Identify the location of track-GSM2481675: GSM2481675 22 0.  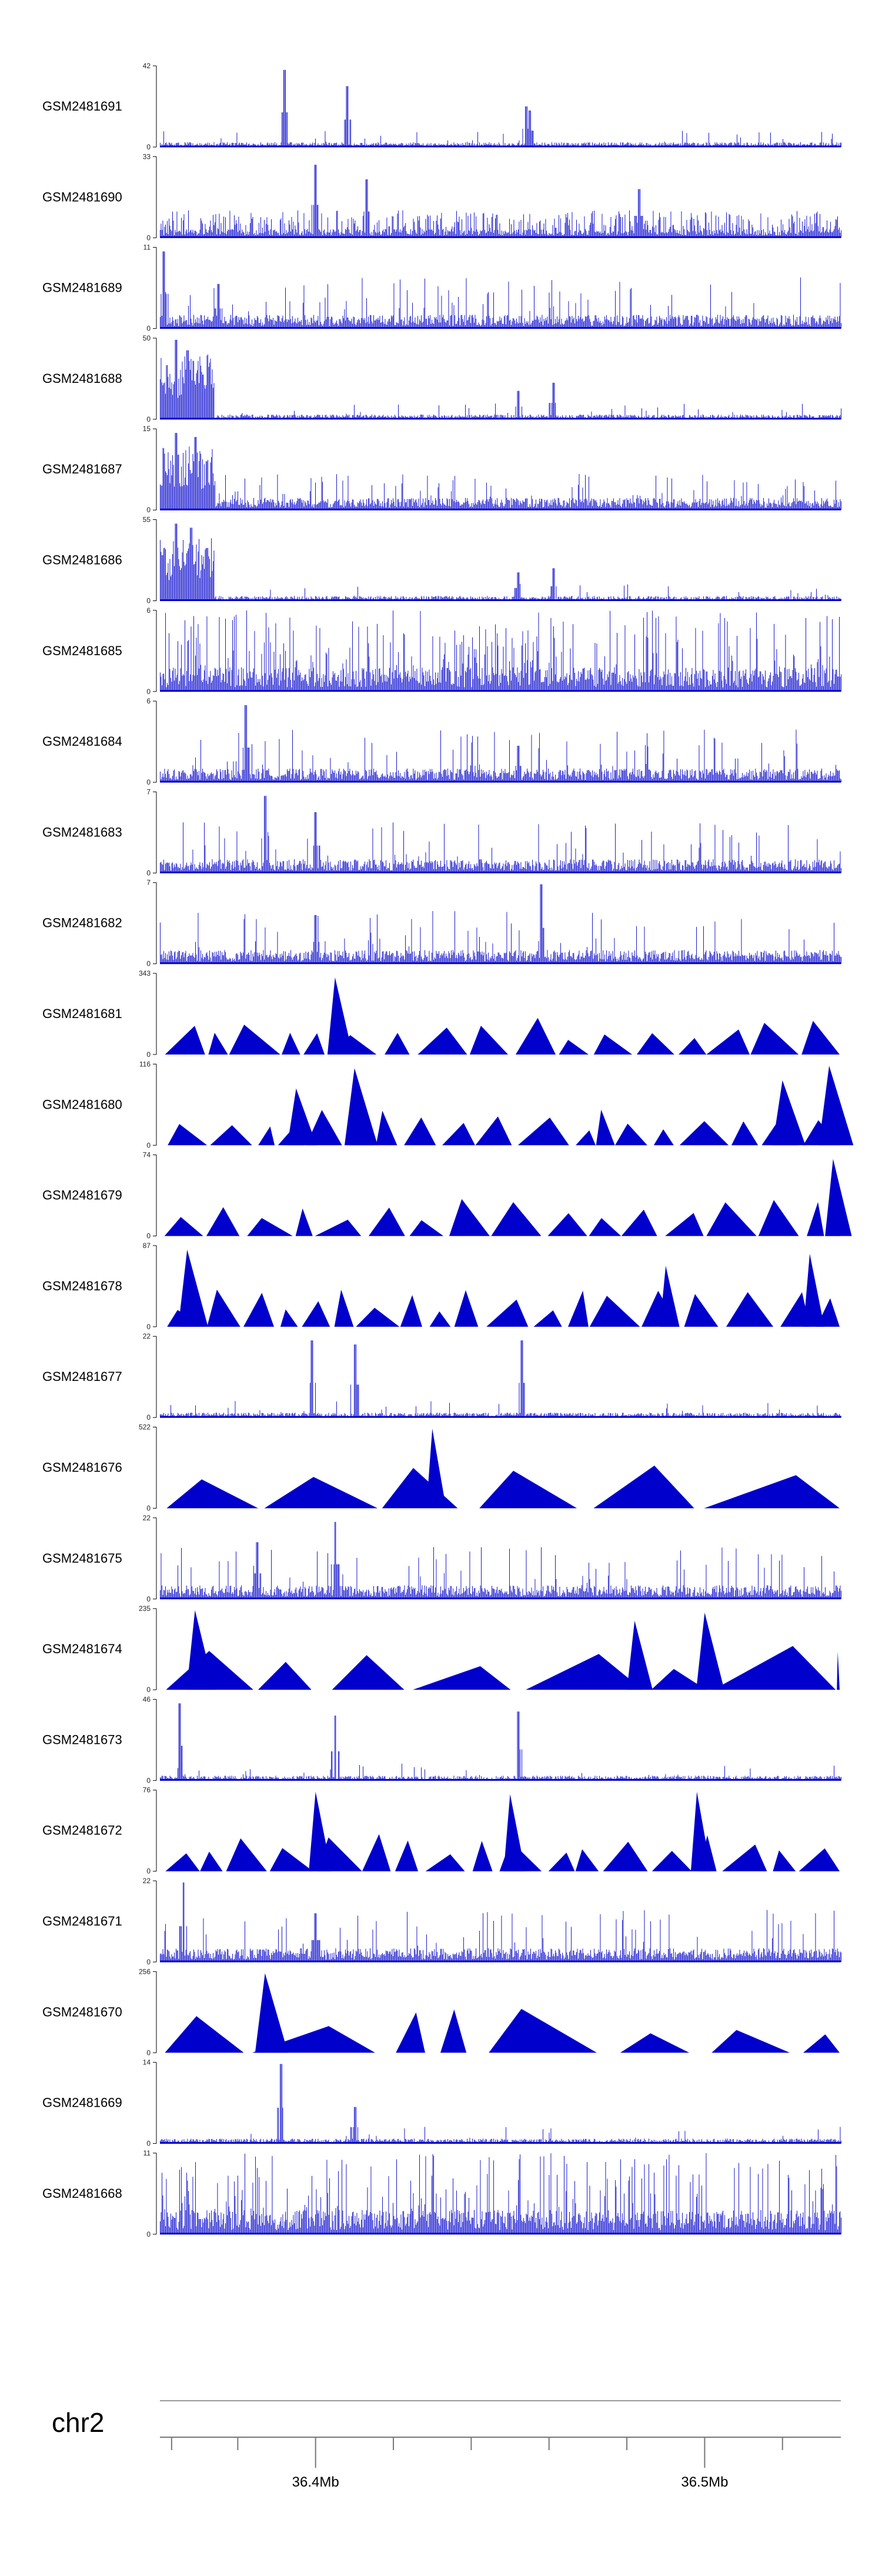
(441, 1558).